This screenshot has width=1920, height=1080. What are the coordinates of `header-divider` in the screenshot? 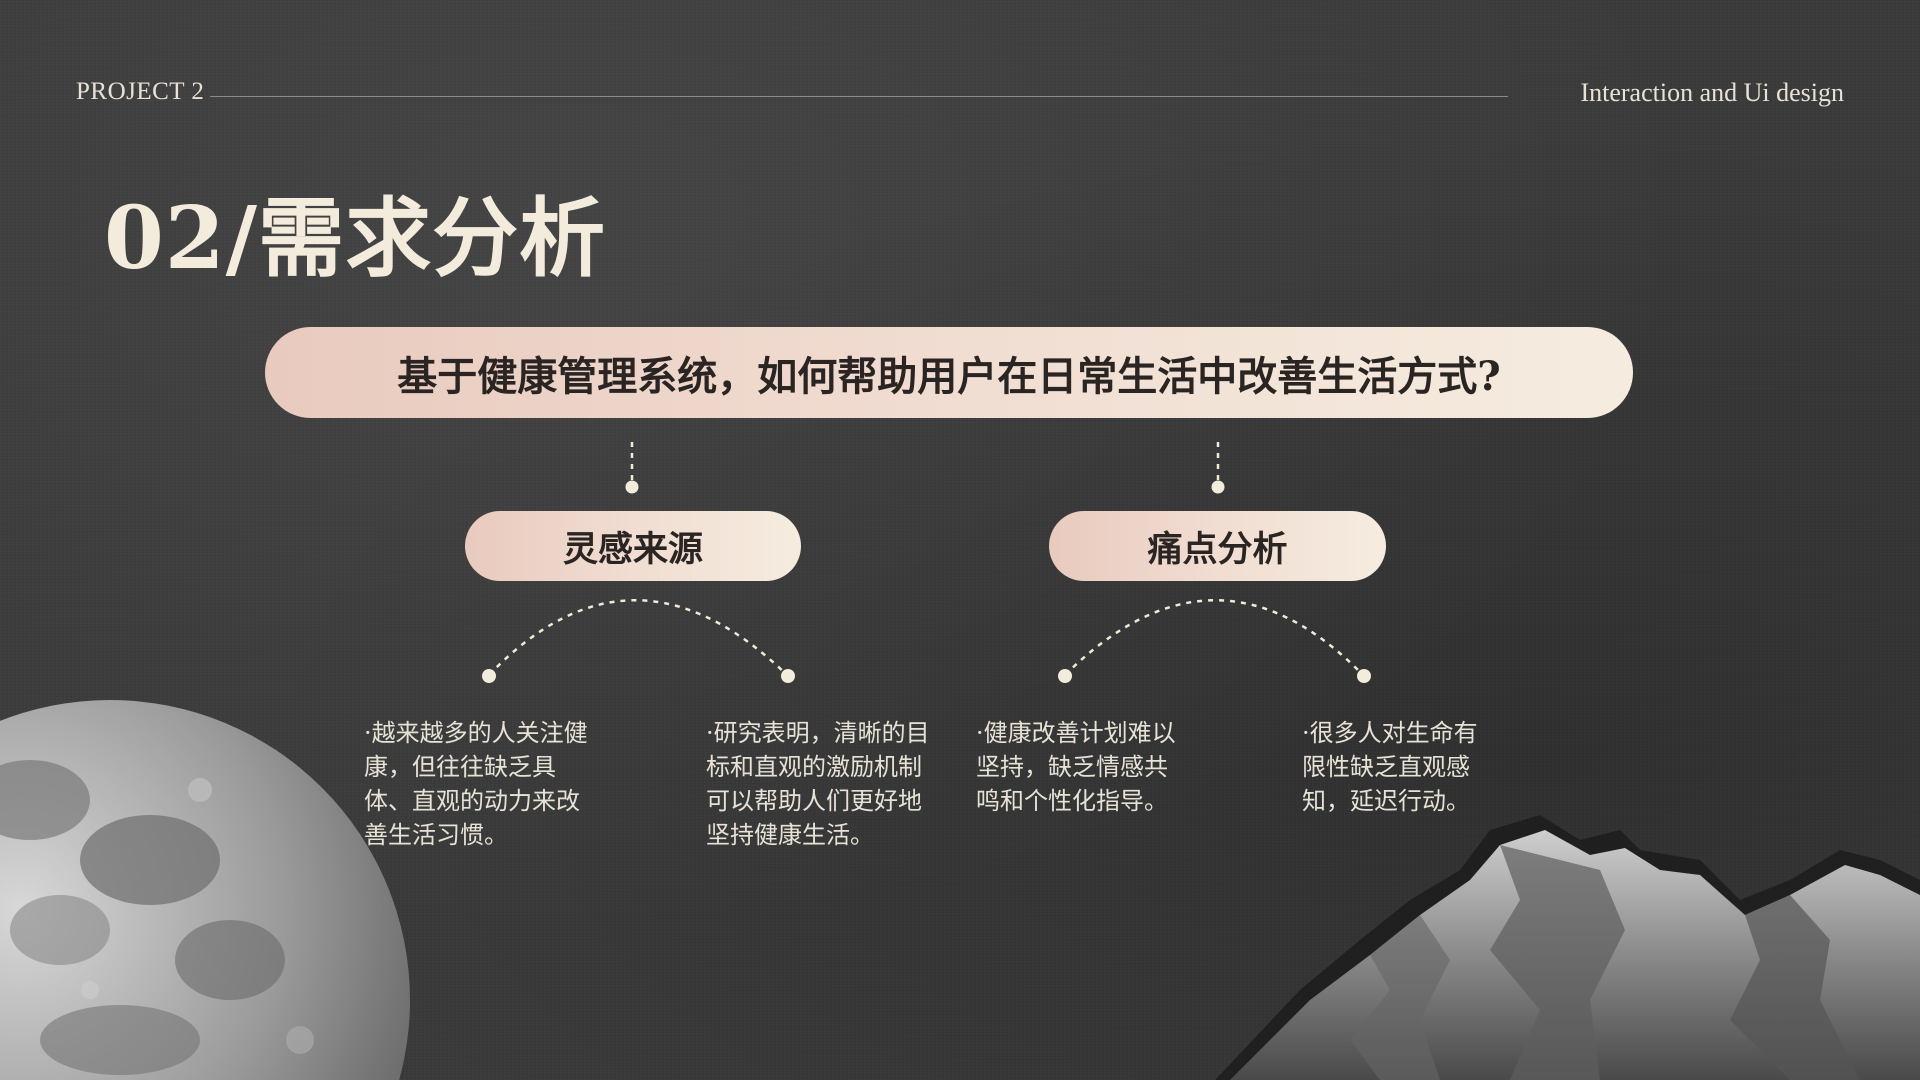 It's located at (859, 96).